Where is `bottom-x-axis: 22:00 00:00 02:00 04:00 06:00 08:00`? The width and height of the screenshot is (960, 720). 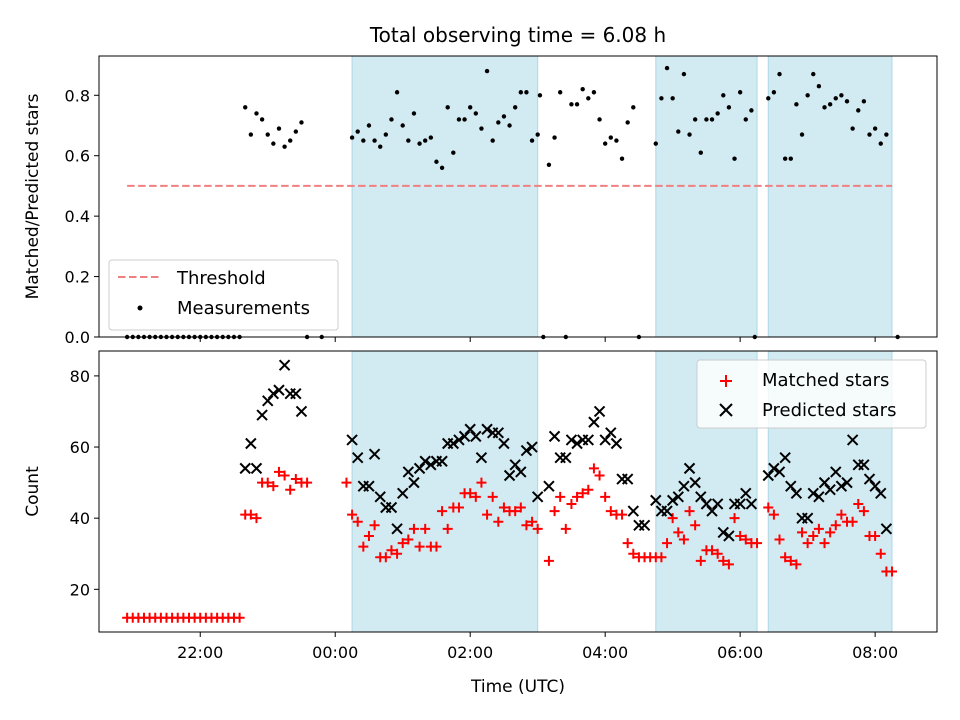
bottom-x-axis: 22:00 00:00 02:00 04:00 06:00 08:00 is located at coordinates (537, 647).